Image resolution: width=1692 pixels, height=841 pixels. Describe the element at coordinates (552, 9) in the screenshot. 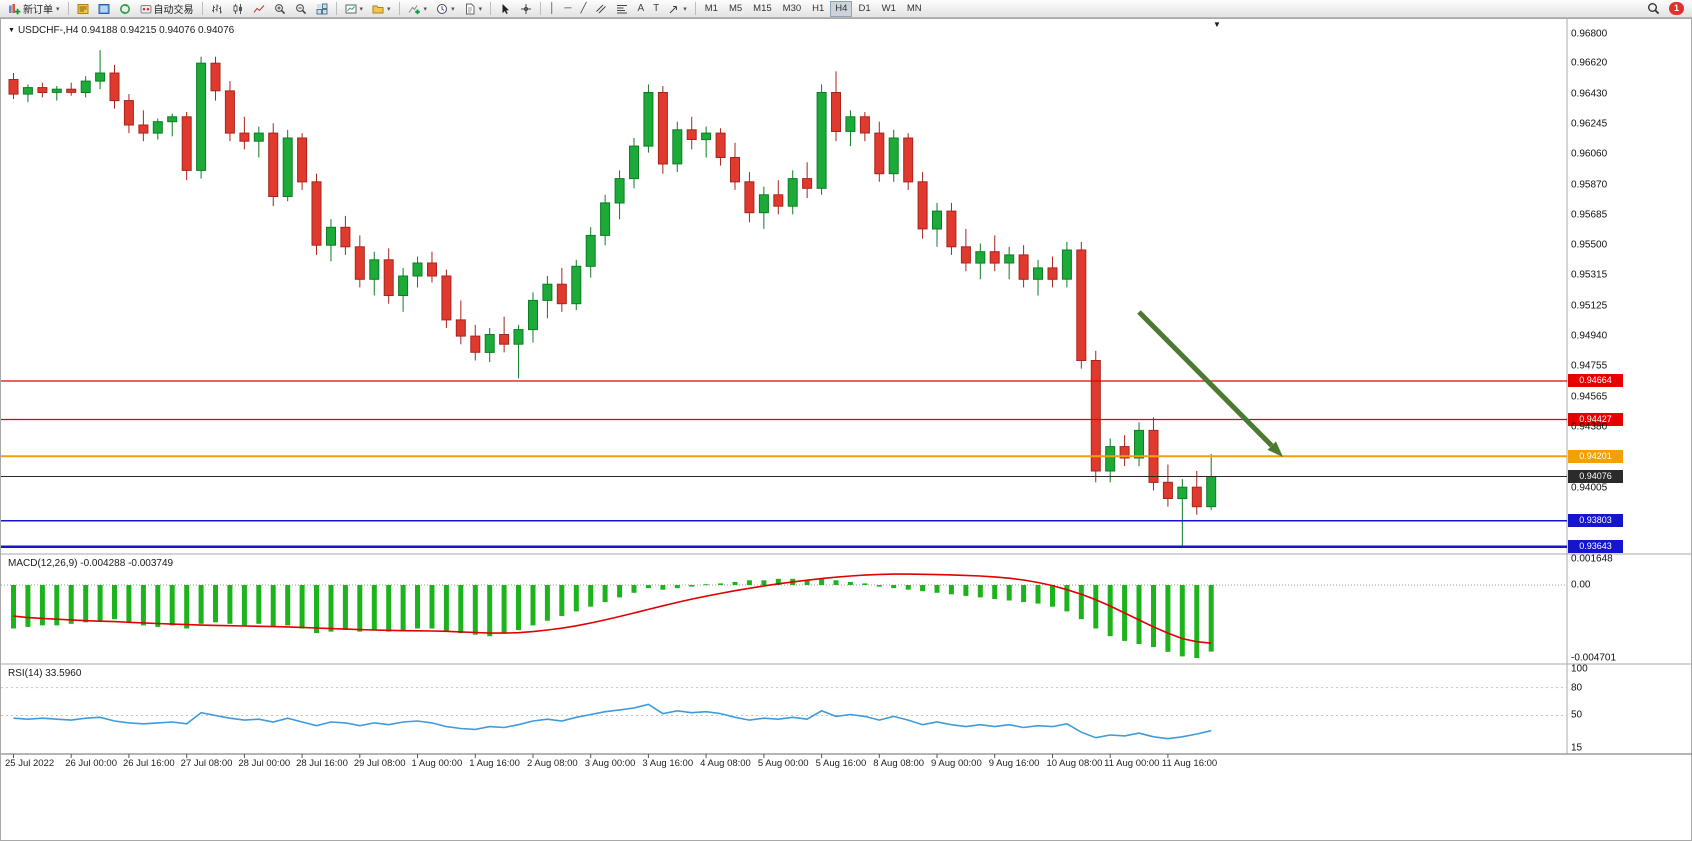

I see `vertical-line-button: │` at that location.